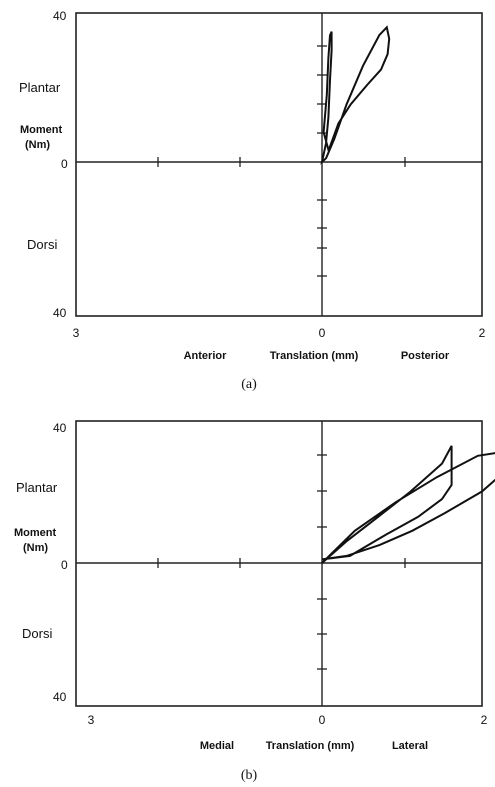 Image resolution: width=495 pixels, height=787 pixels. I want to click on x-right-side-label: Lateral, so click(410, 746).